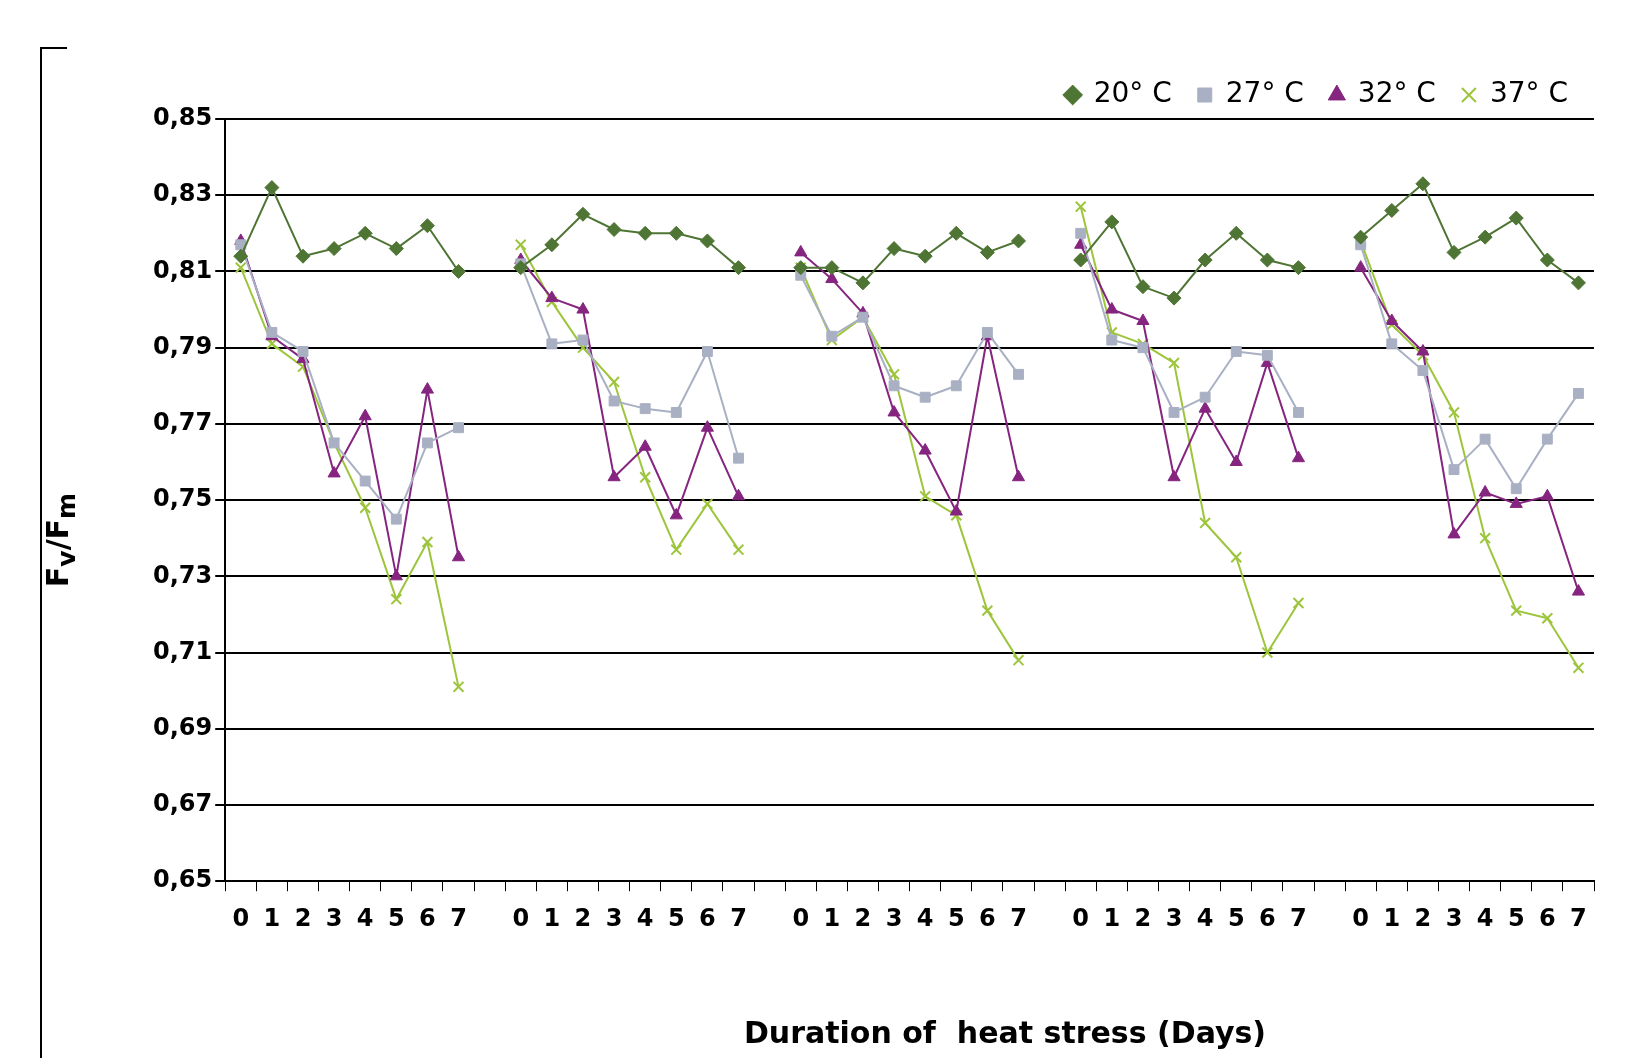  Describe the element at coordinates (183, 193) in the screenshot. I see `y-tick-label: 0,83` at that location.